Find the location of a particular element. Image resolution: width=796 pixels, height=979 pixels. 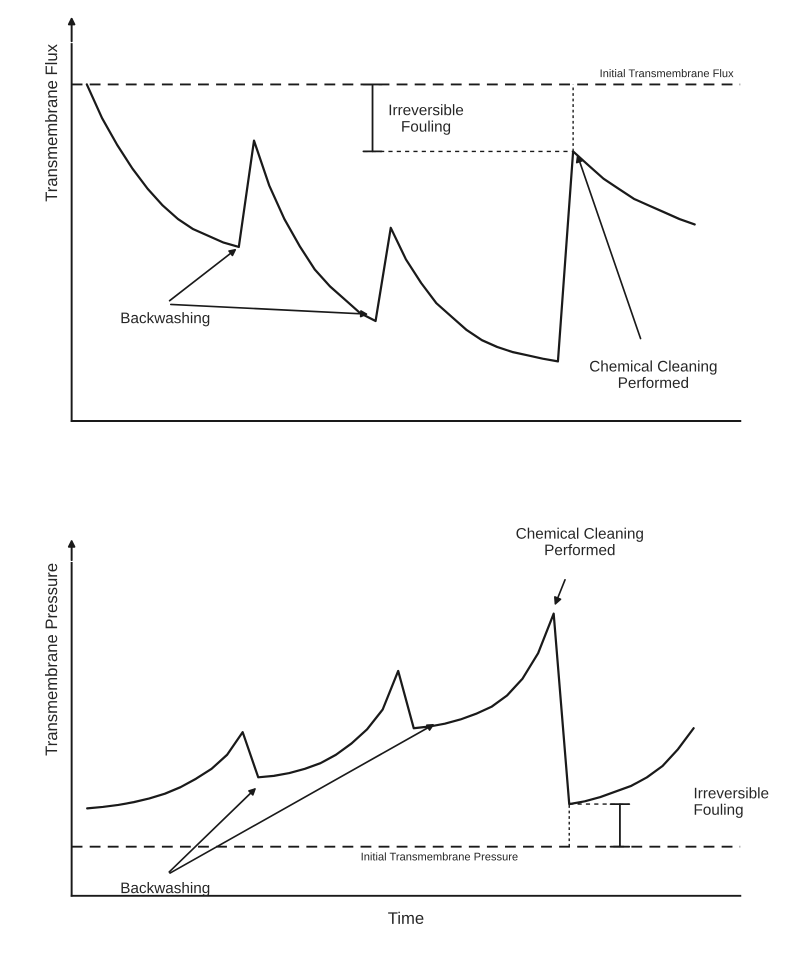

annotation: Chemical Cleaning Performed is located at coordinates (653, 374).